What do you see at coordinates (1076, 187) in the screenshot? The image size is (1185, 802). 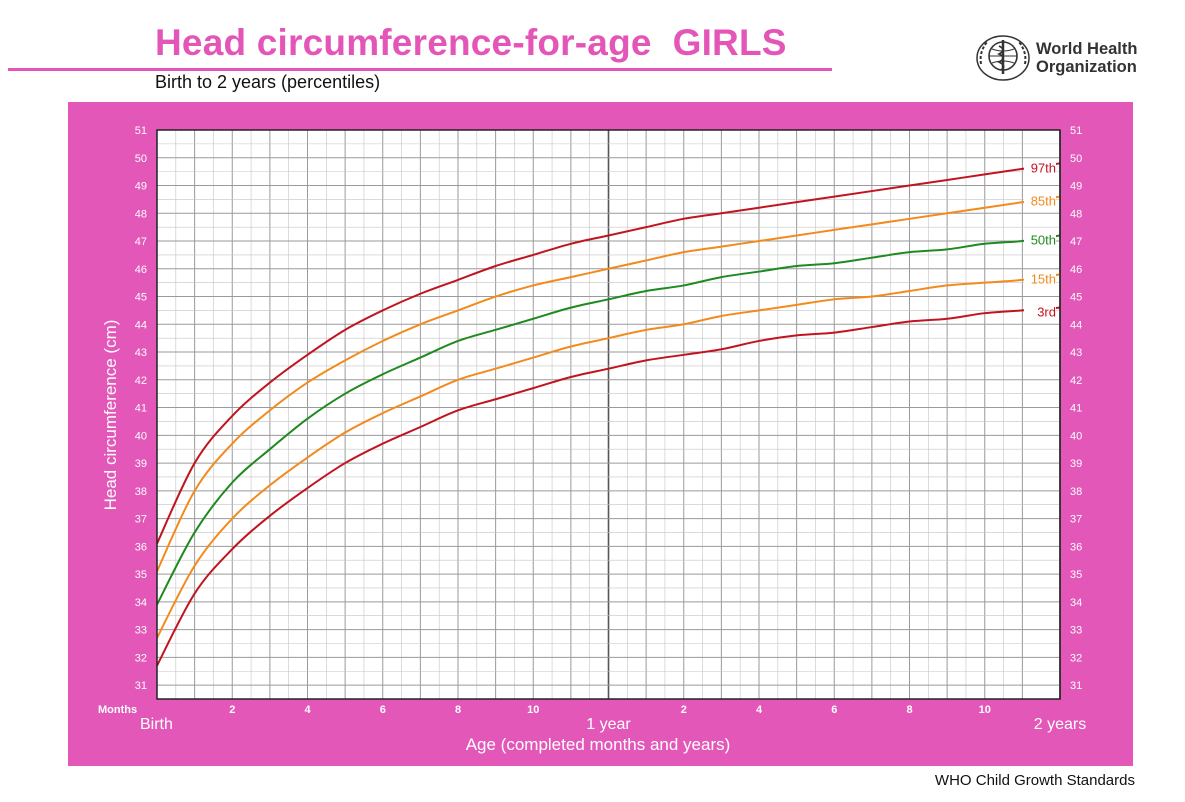 I see `y-tick-label-right: 49` at bounding box center [1076, 187].